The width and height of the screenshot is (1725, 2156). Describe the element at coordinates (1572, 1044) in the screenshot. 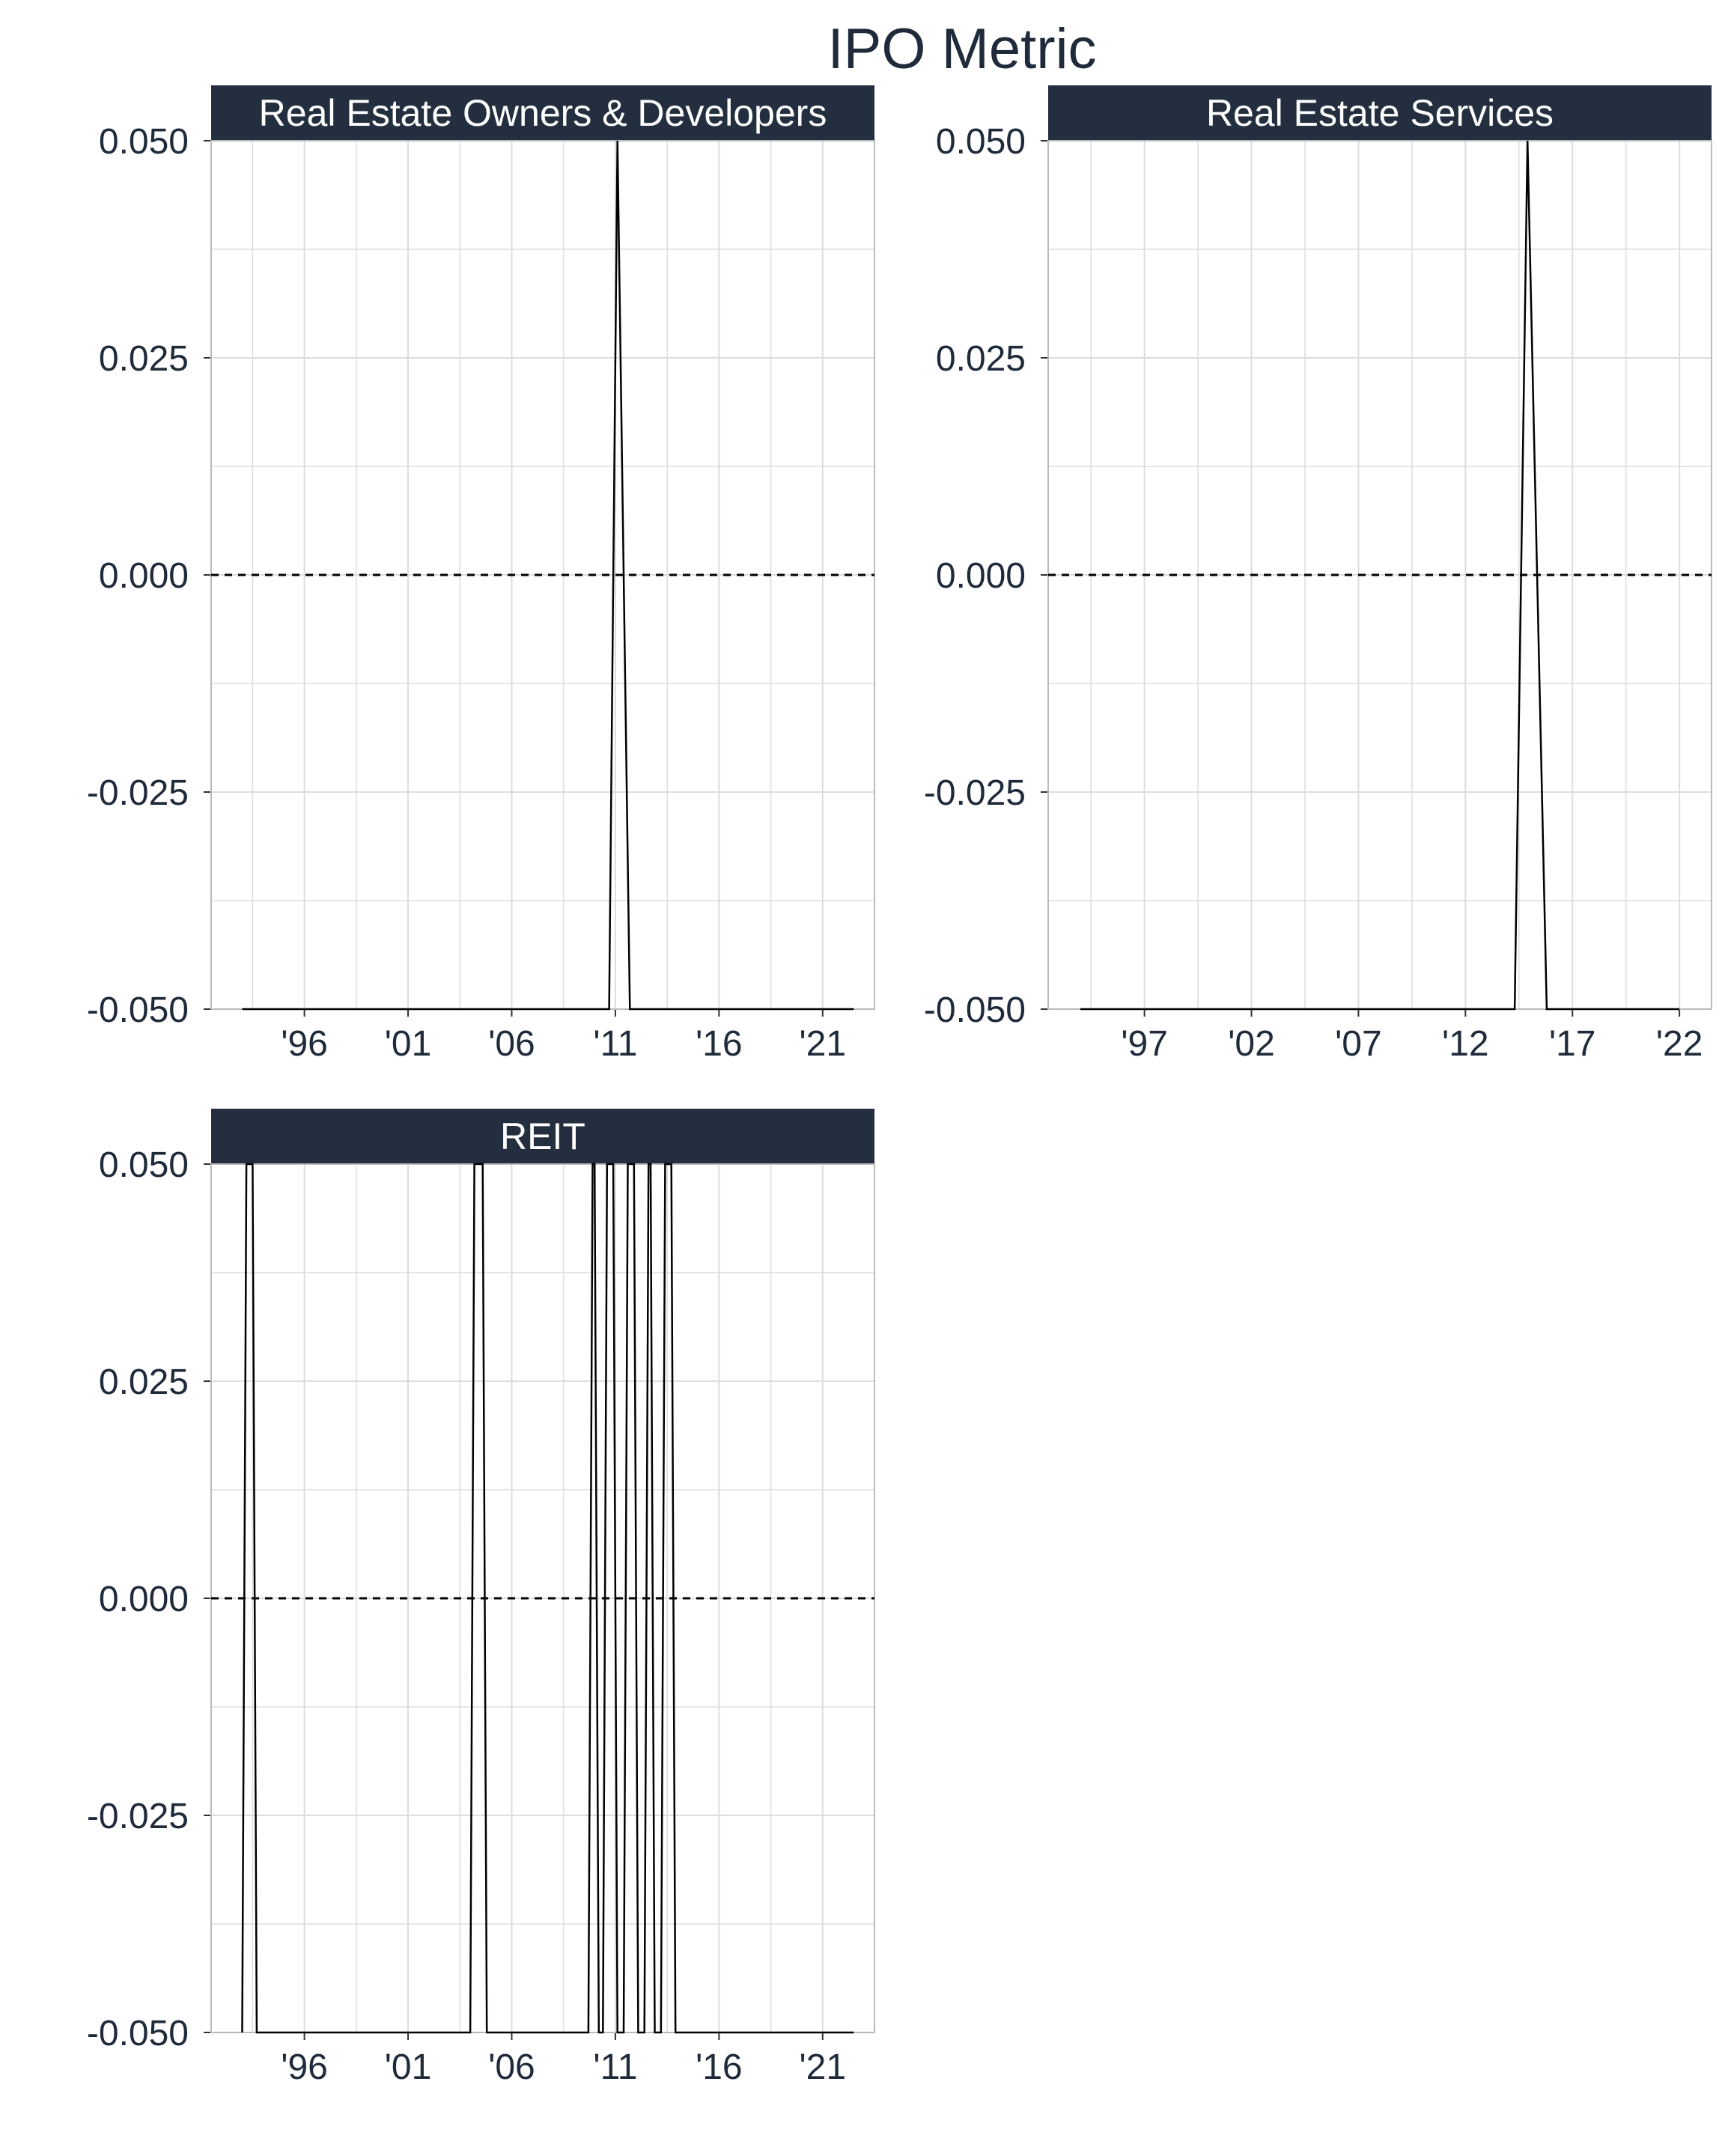

I see `x-tick-label: '17` at that location.